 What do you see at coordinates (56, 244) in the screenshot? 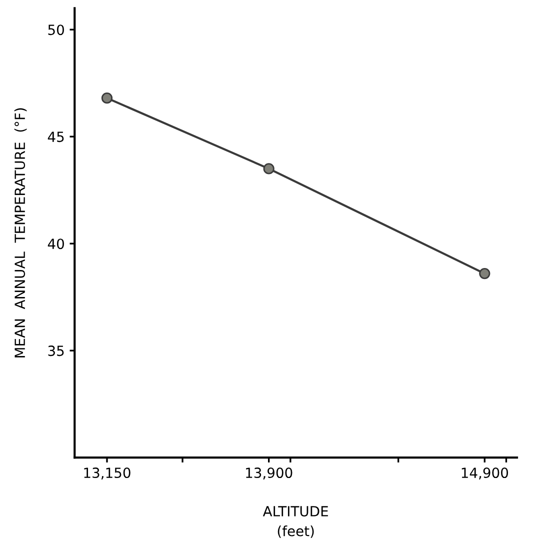
I see `y-tick-label: 40` at bounding box center [56, 244].